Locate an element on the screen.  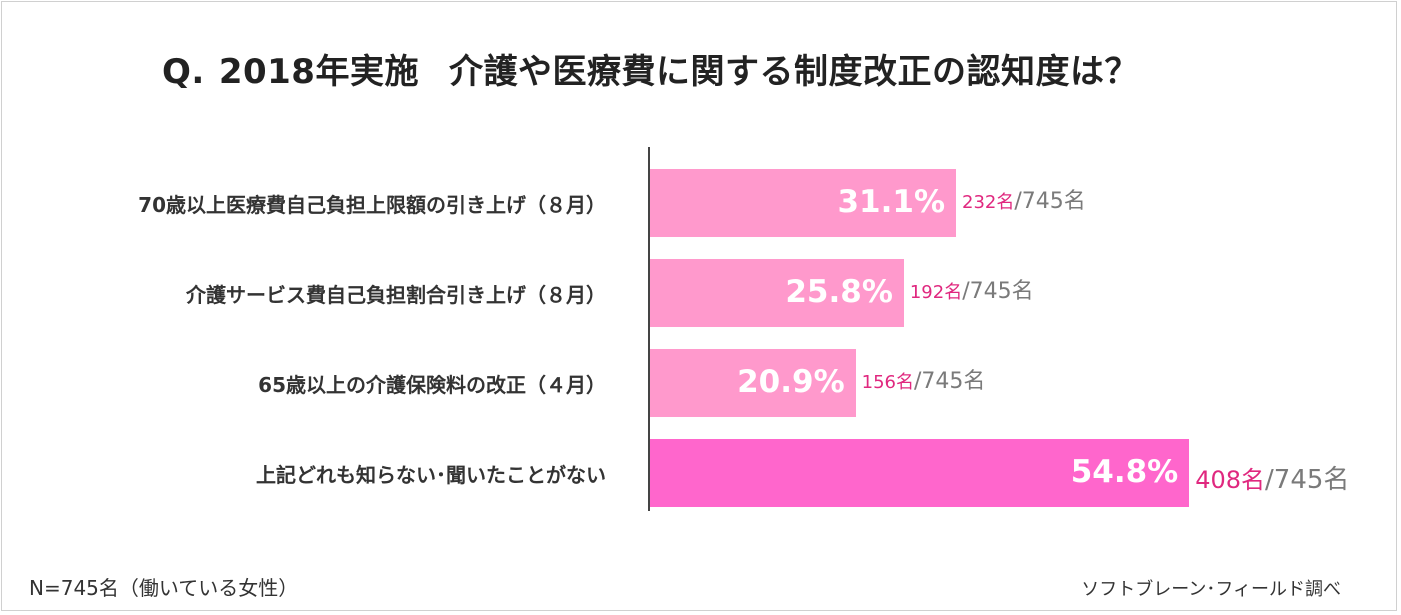
value-label: 25.8% is located at coordinates (839, 292).